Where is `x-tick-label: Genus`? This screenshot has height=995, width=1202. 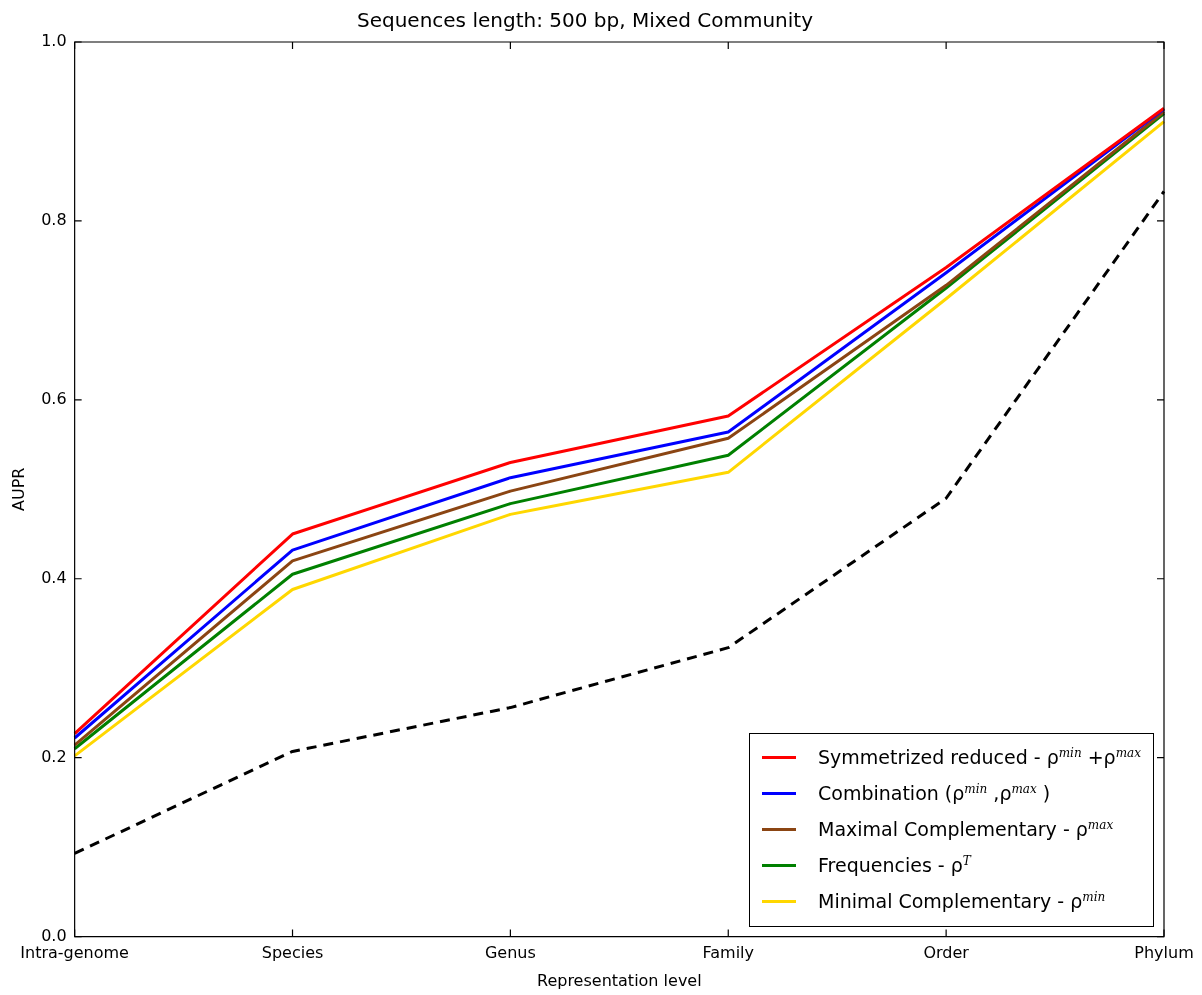
x-tick-label: Genus is located at coordinates (510, 953).